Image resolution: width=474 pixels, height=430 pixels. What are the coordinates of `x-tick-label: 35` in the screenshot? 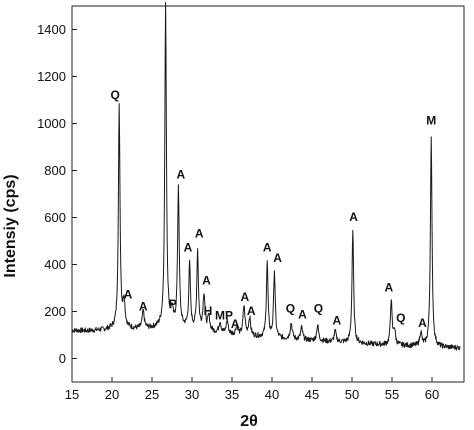 It's located at (232, 394).